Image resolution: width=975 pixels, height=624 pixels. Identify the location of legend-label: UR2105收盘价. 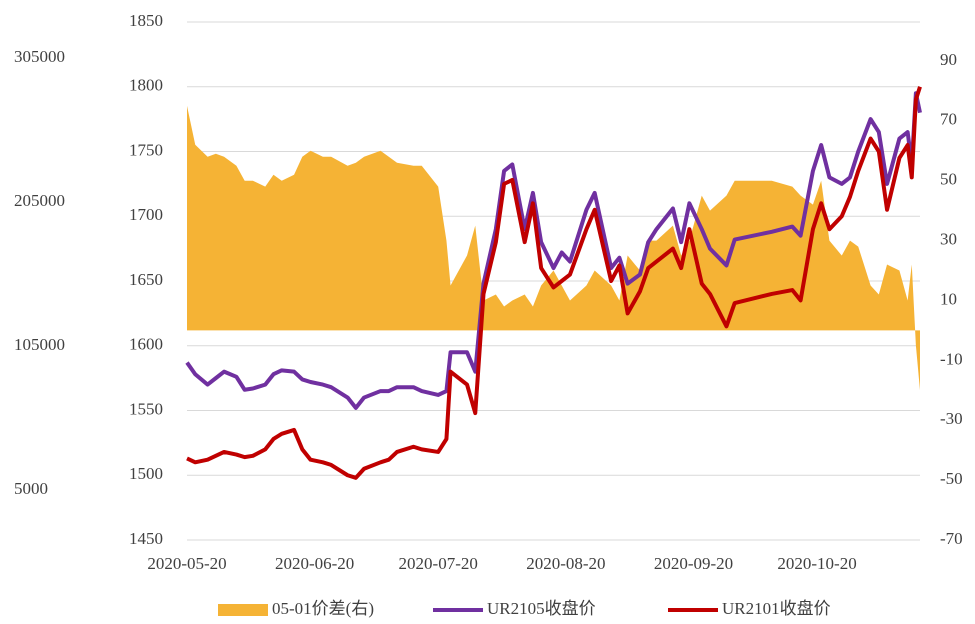
(541, 608).